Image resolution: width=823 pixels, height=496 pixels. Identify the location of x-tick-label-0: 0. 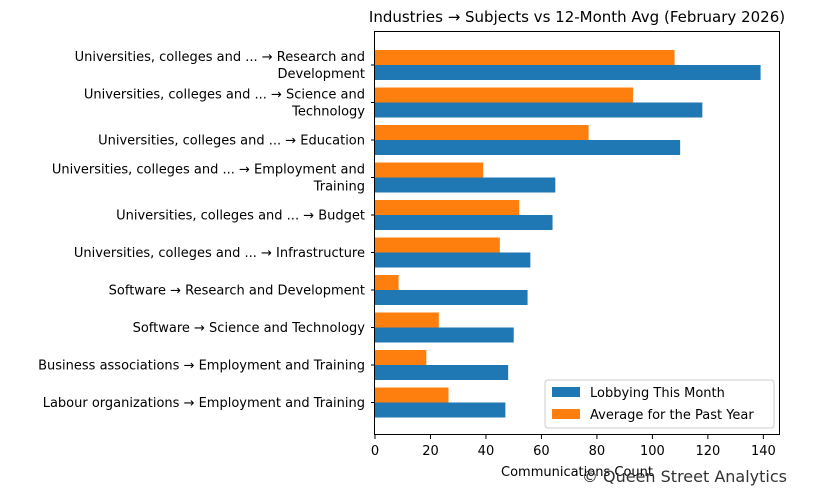
(375, 451).